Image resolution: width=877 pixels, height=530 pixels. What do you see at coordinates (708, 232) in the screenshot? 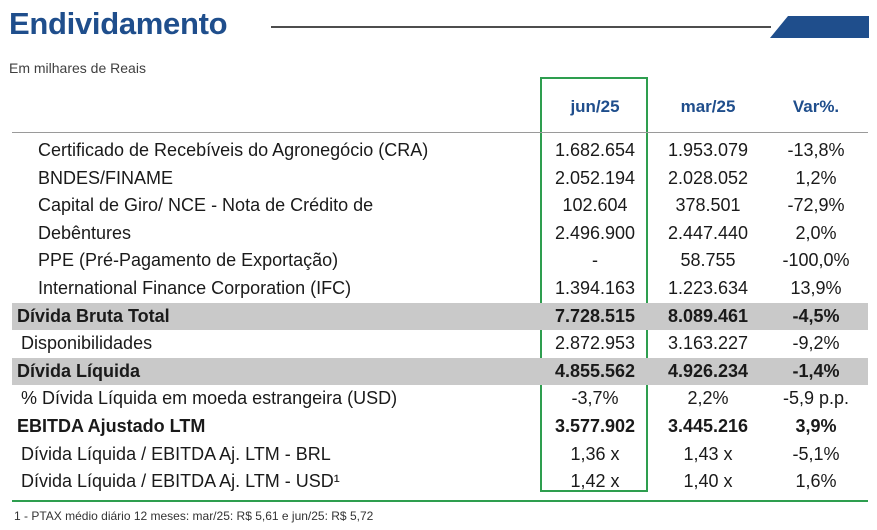
I see `value-mar25: 2.447.440` at bounding box center [708, 232].